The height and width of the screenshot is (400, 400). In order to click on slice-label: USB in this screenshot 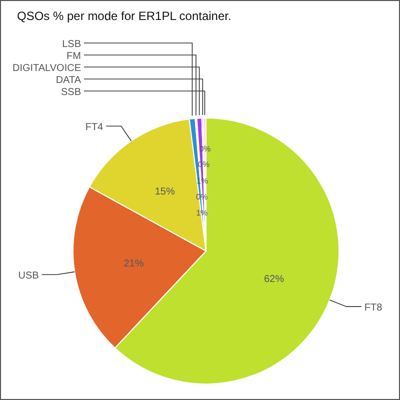, I will do `click(29, 276)`.